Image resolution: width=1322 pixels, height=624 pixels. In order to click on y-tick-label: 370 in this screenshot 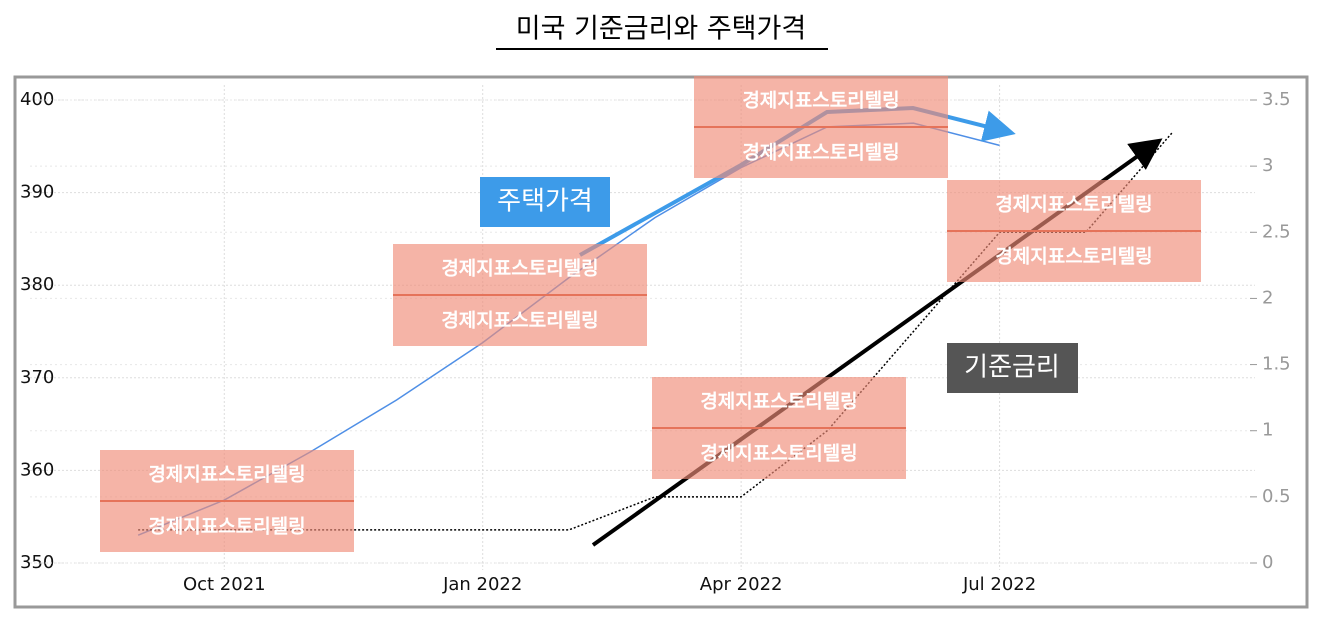, I will do `click(37, 377)`.